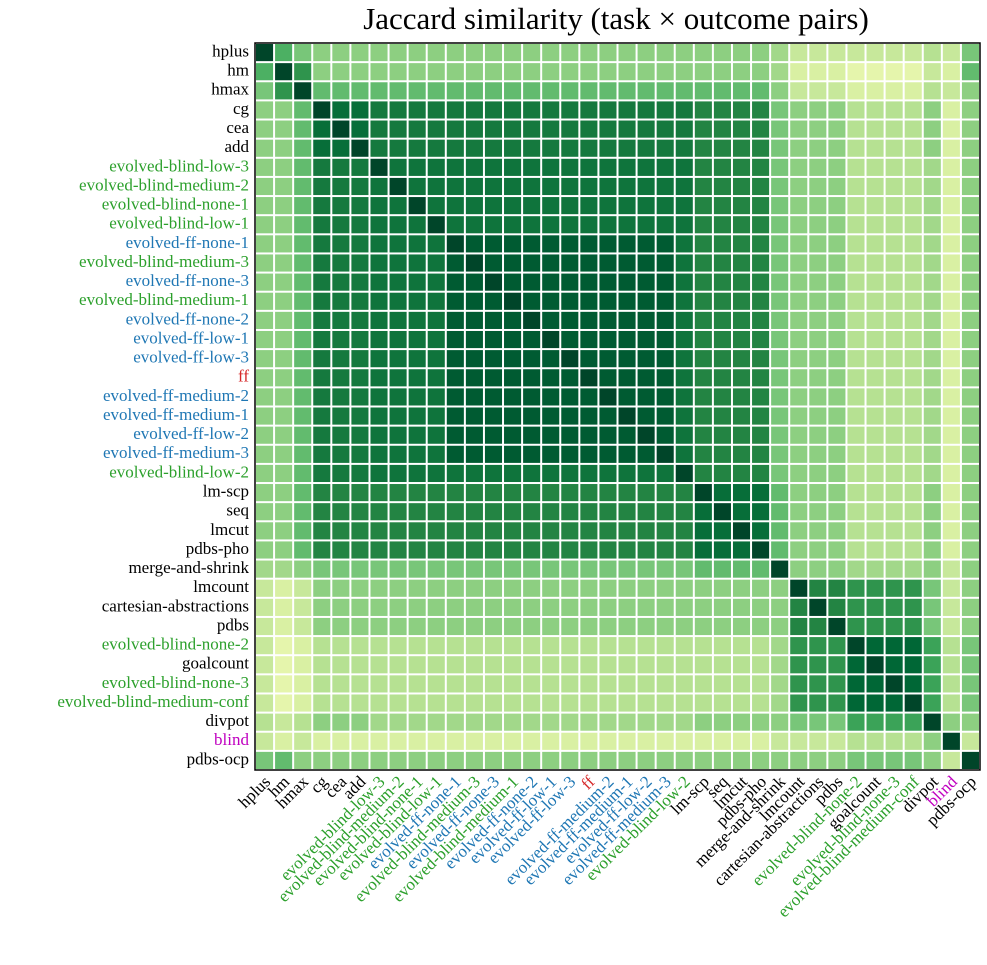 The width and height of the screenshot is (987, 965). Describe the element at coordinates (238, 70) in the screenshot. I see `y-tick-label: hm` at that location.